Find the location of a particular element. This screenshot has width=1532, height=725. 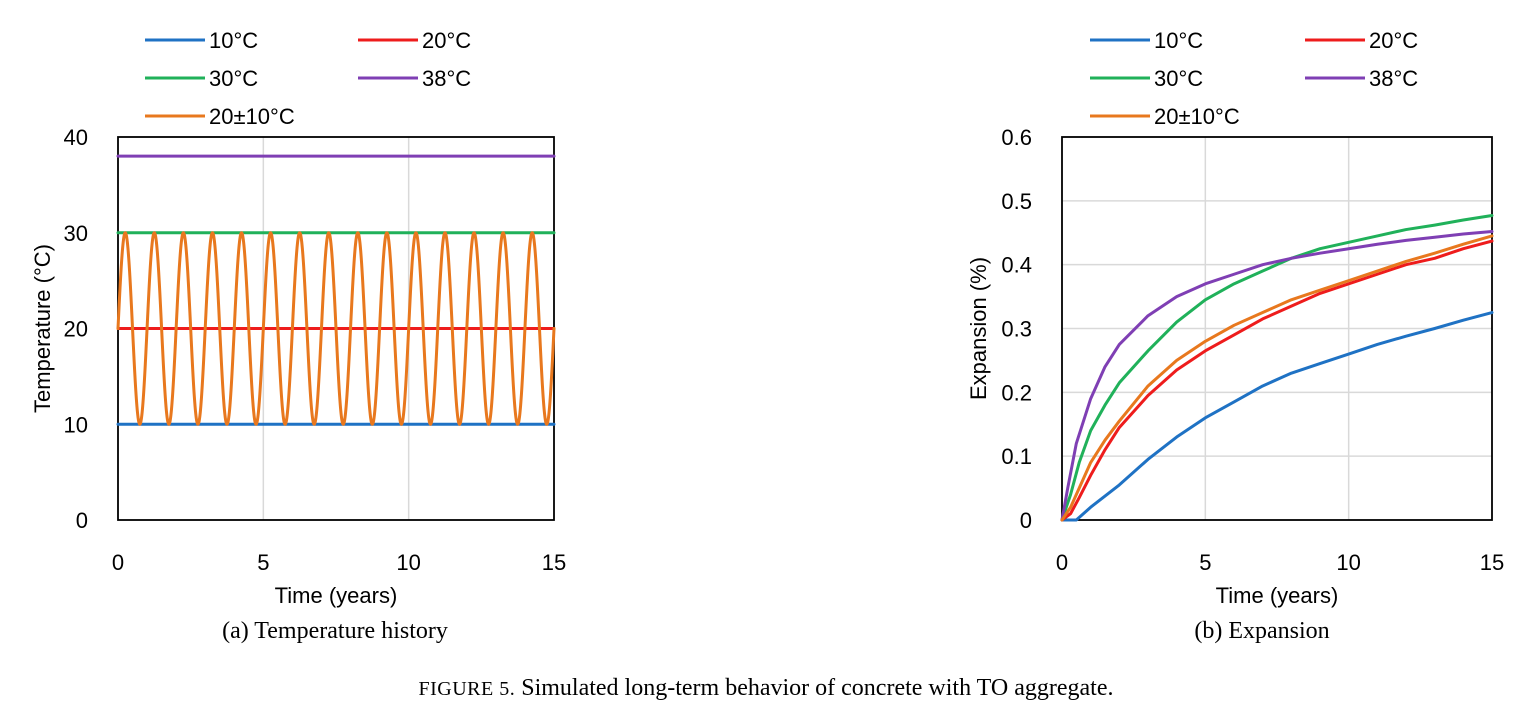

plot-area is located at coordinates (1277, 328).